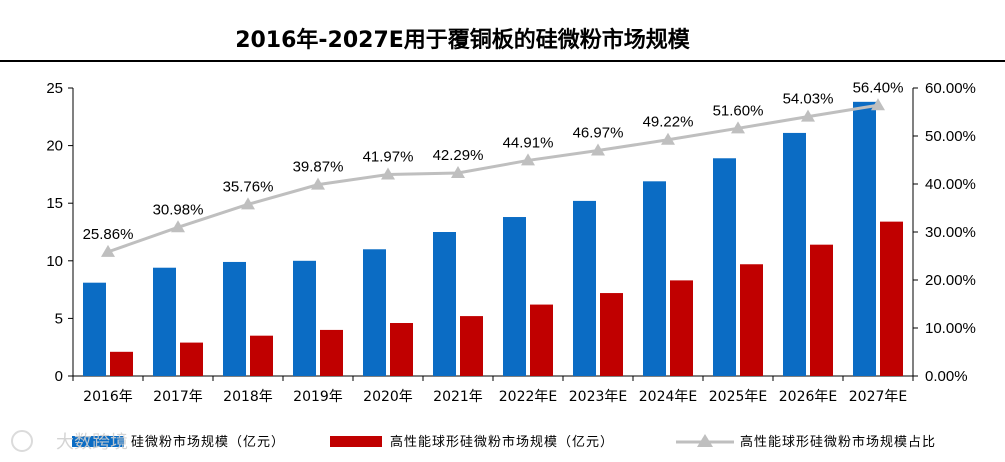 This screenshot has height=462, width=1005. What do you see at coordinates (458, 155) in the screenshot?
I see `share-data-label: 42.29%` at bounding box center [458, 155].